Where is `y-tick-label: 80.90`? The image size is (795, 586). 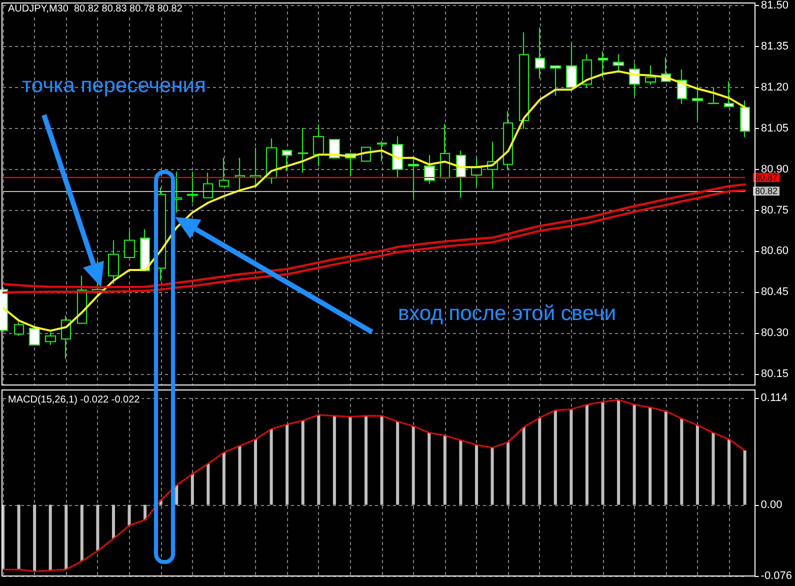 y-tick-label: 80.90 is located at coordinates (775, 169).